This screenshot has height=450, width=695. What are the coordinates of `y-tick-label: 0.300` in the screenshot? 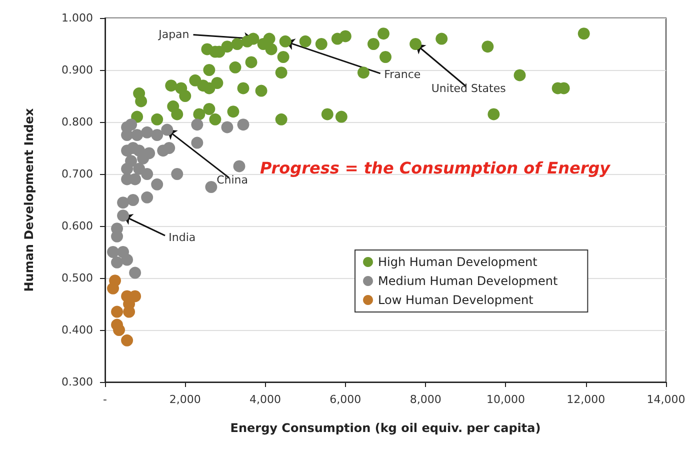 It's located at (77, 382).